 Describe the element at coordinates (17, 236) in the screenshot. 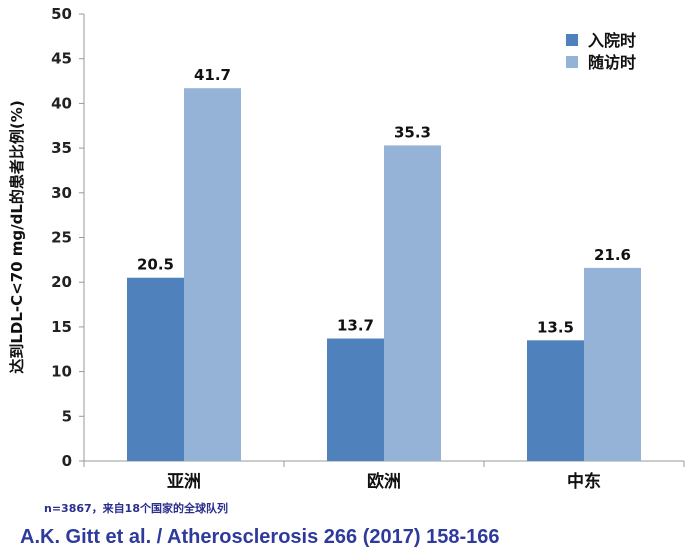

I see `y-axis-title: 达到LDL-C<70 mg/dL的患者比例(%)` at that location.